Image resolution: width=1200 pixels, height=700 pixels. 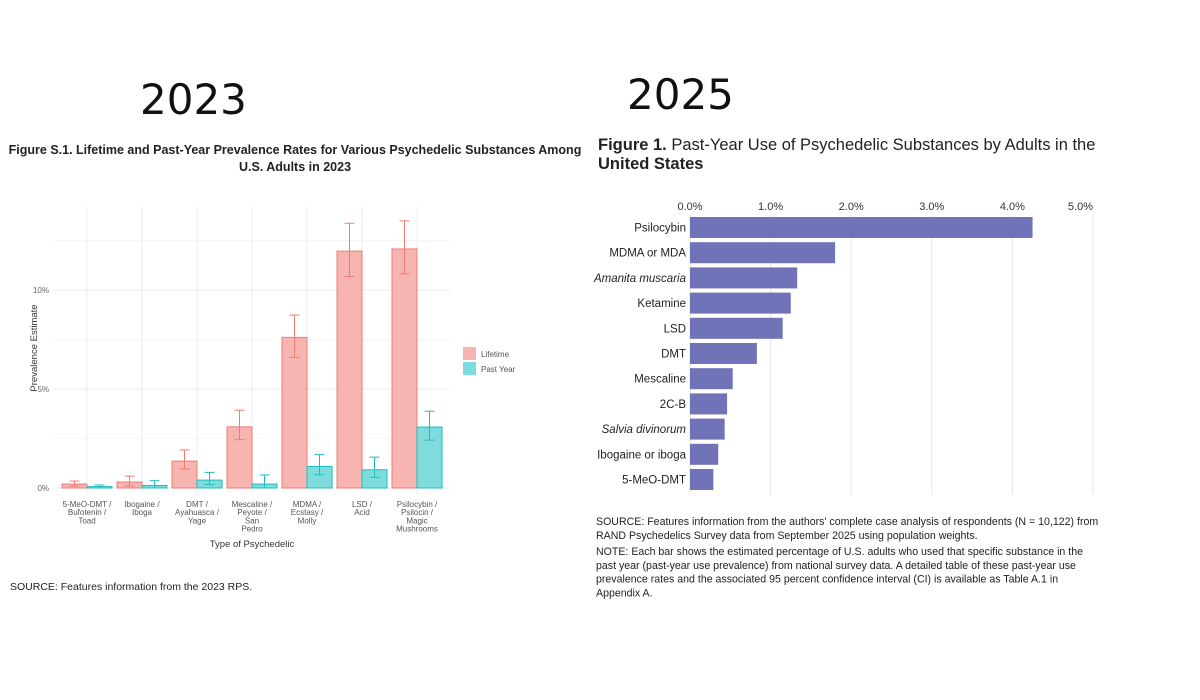 I want to click on y-tick-label: 0%, so click(x=43, y=488).